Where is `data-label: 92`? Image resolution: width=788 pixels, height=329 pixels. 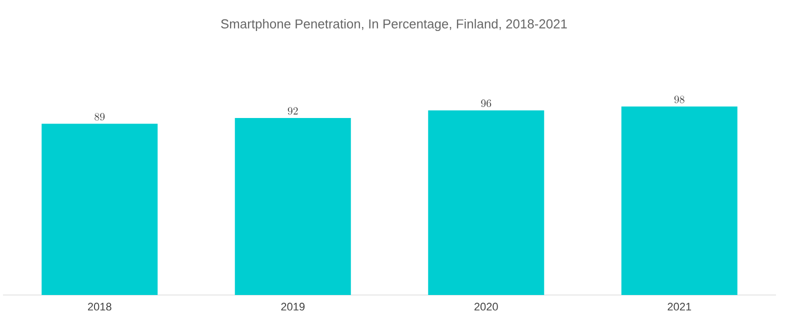 data-label: 92 is located at coordinates (293, 111).